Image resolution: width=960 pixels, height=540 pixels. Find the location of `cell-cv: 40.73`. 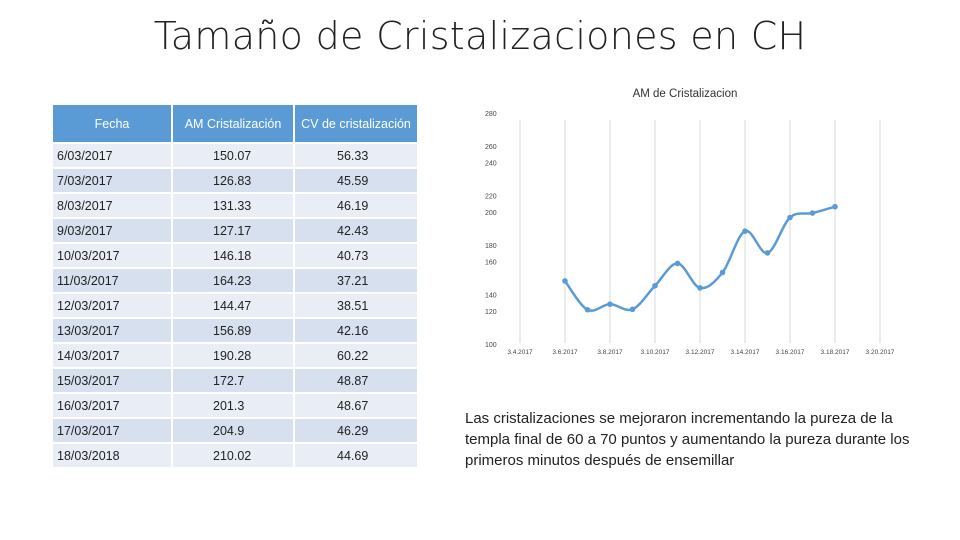

cell-cv: 40.73 is located at coordinates (356, 255).